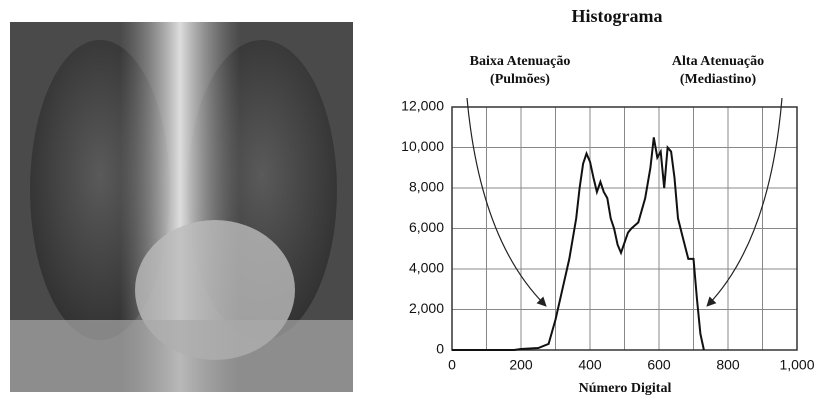  Describe the element at coordinates (659, 365) in the screenshot. I see `x-tick-label: 600` at that location.